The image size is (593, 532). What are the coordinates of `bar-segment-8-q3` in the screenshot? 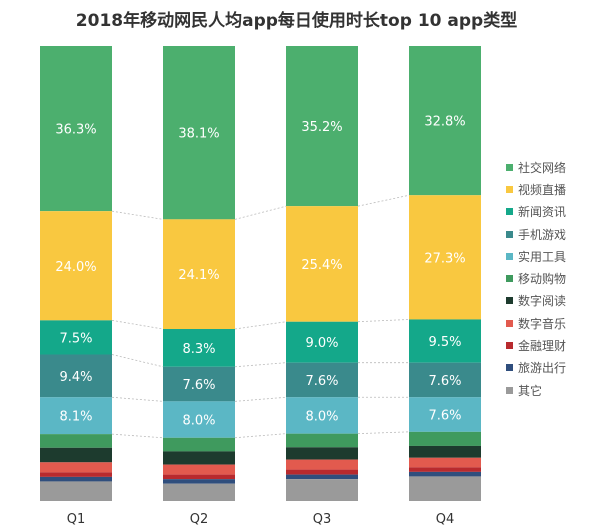 It's located at (322, 464).